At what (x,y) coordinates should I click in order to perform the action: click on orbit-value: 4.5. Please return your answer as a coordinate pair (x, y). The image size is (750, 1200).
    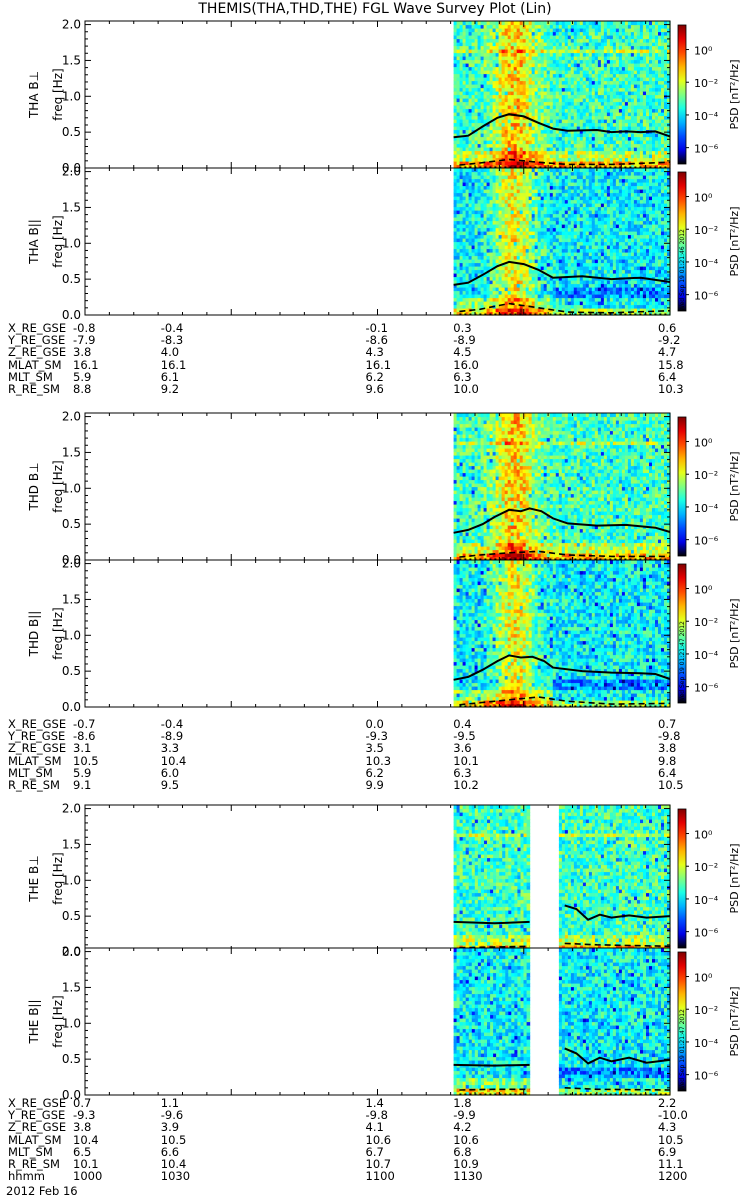
    Looking at the image, I should click on (462, 352).